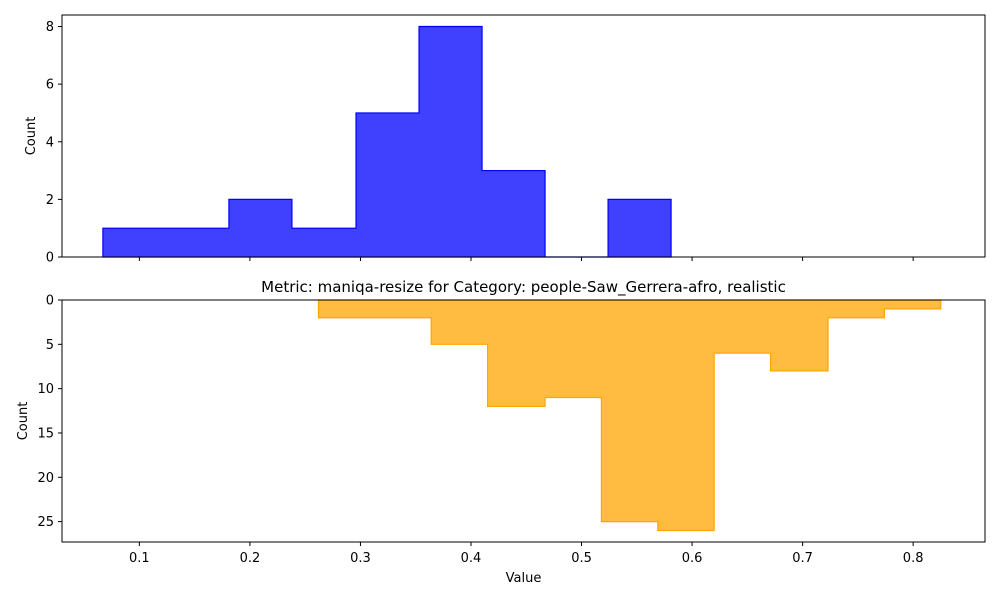 This screenshot has width=1000, height=600. I want to click on x-tick-label: 0.8, so click(913, 558).